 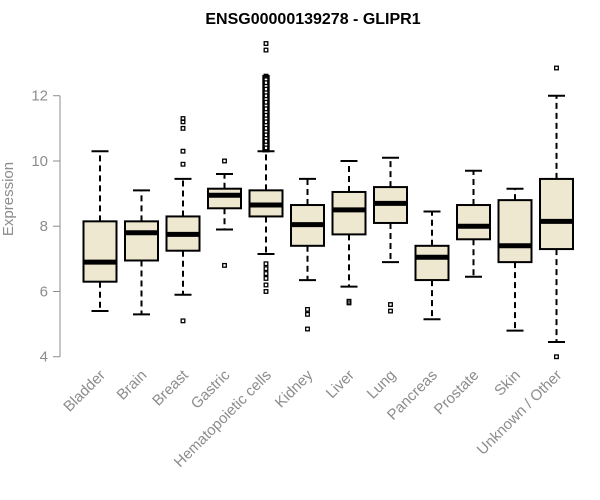 What do you see at coordinates (340, 384) in the screenshot?
I see `x-tick-label: Liver` at bounding box center [340, 384].